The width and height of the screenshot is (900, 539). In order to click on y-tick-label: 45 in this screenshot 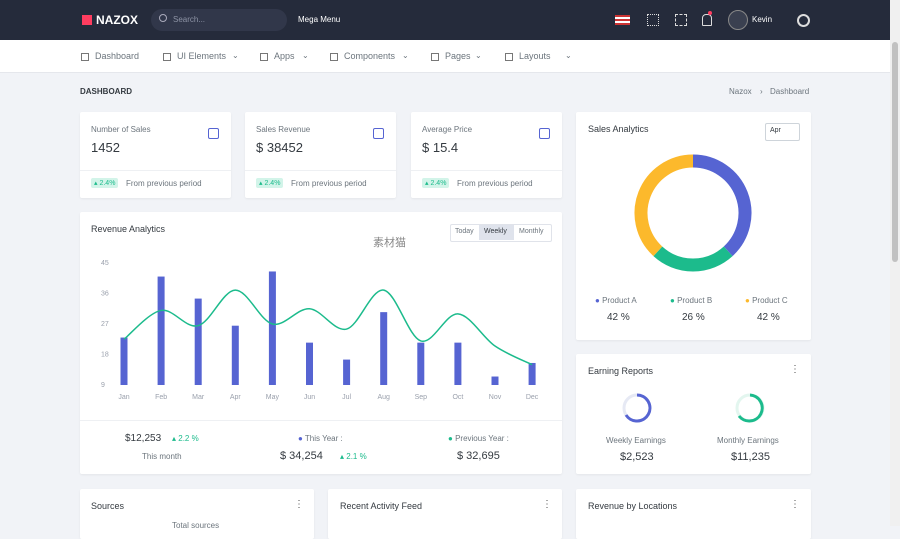, I will do `click(105, 263)`.